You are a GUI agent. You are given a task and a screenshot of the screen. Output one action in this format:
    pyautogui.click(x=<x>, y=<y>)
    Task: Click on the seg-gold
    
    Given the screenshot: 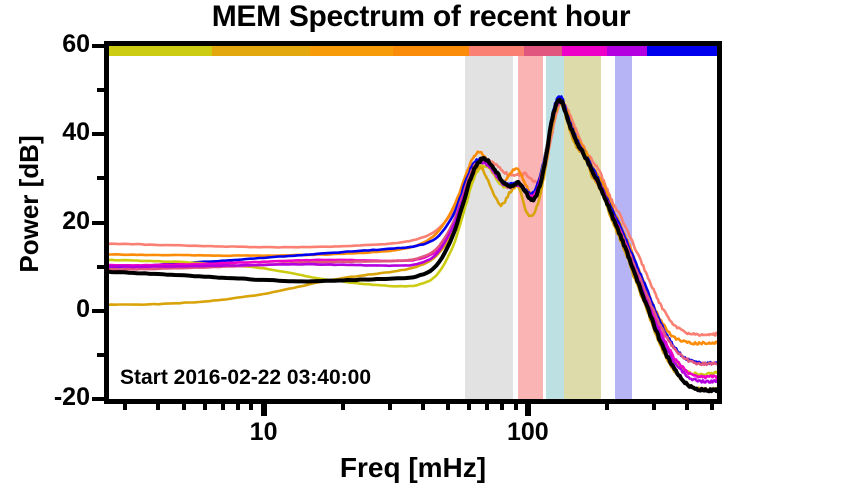 What is the action you would take?
    pyautogui.click(x=261, y=51)
    